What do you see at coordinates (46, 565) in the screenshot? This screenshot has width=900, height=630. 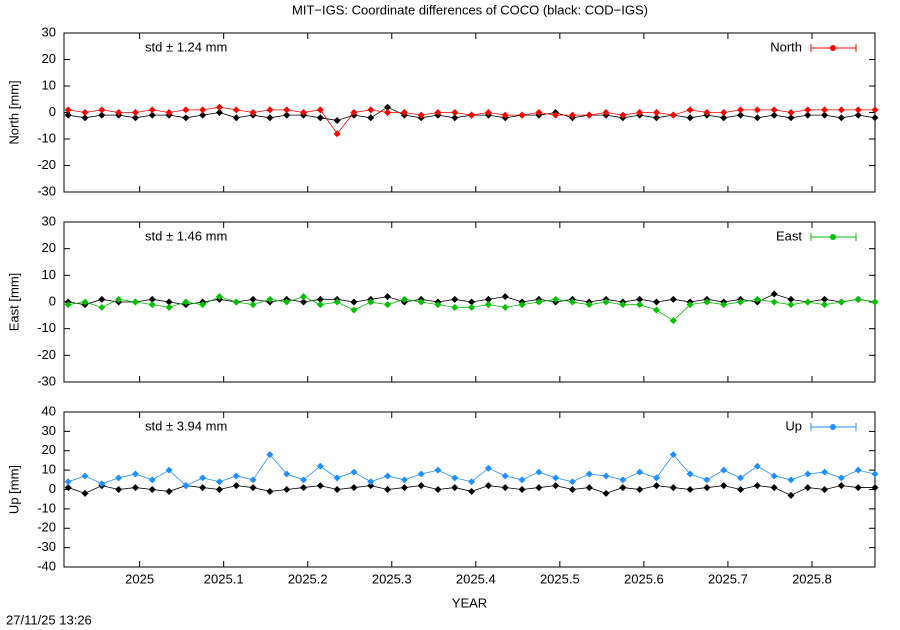 I see `y-tick-label: -40` at bounding box center [46, 565].